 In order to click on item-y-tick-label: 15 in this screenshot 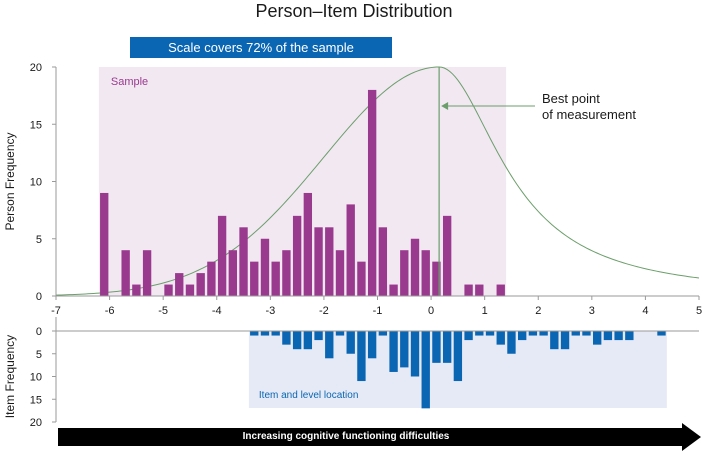, I will do `click(36, 400)`.